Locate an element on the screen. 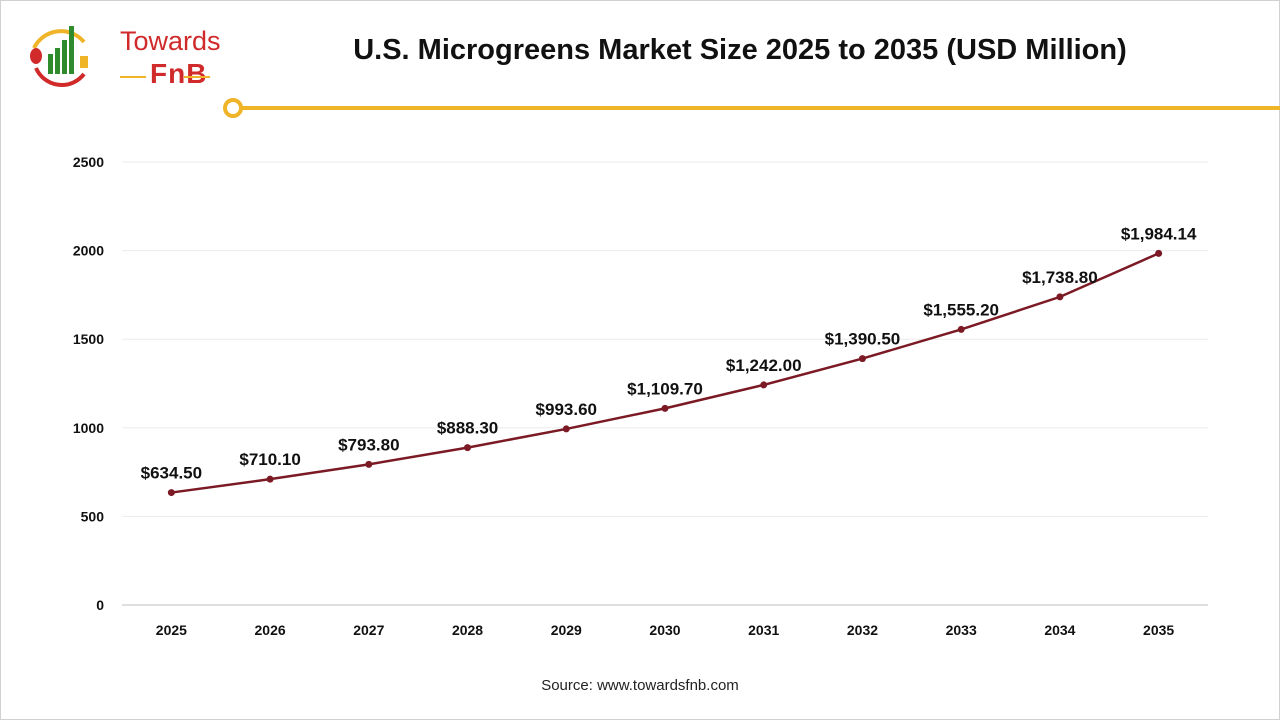  logo-dash-left is located at coordinates (133, 77).